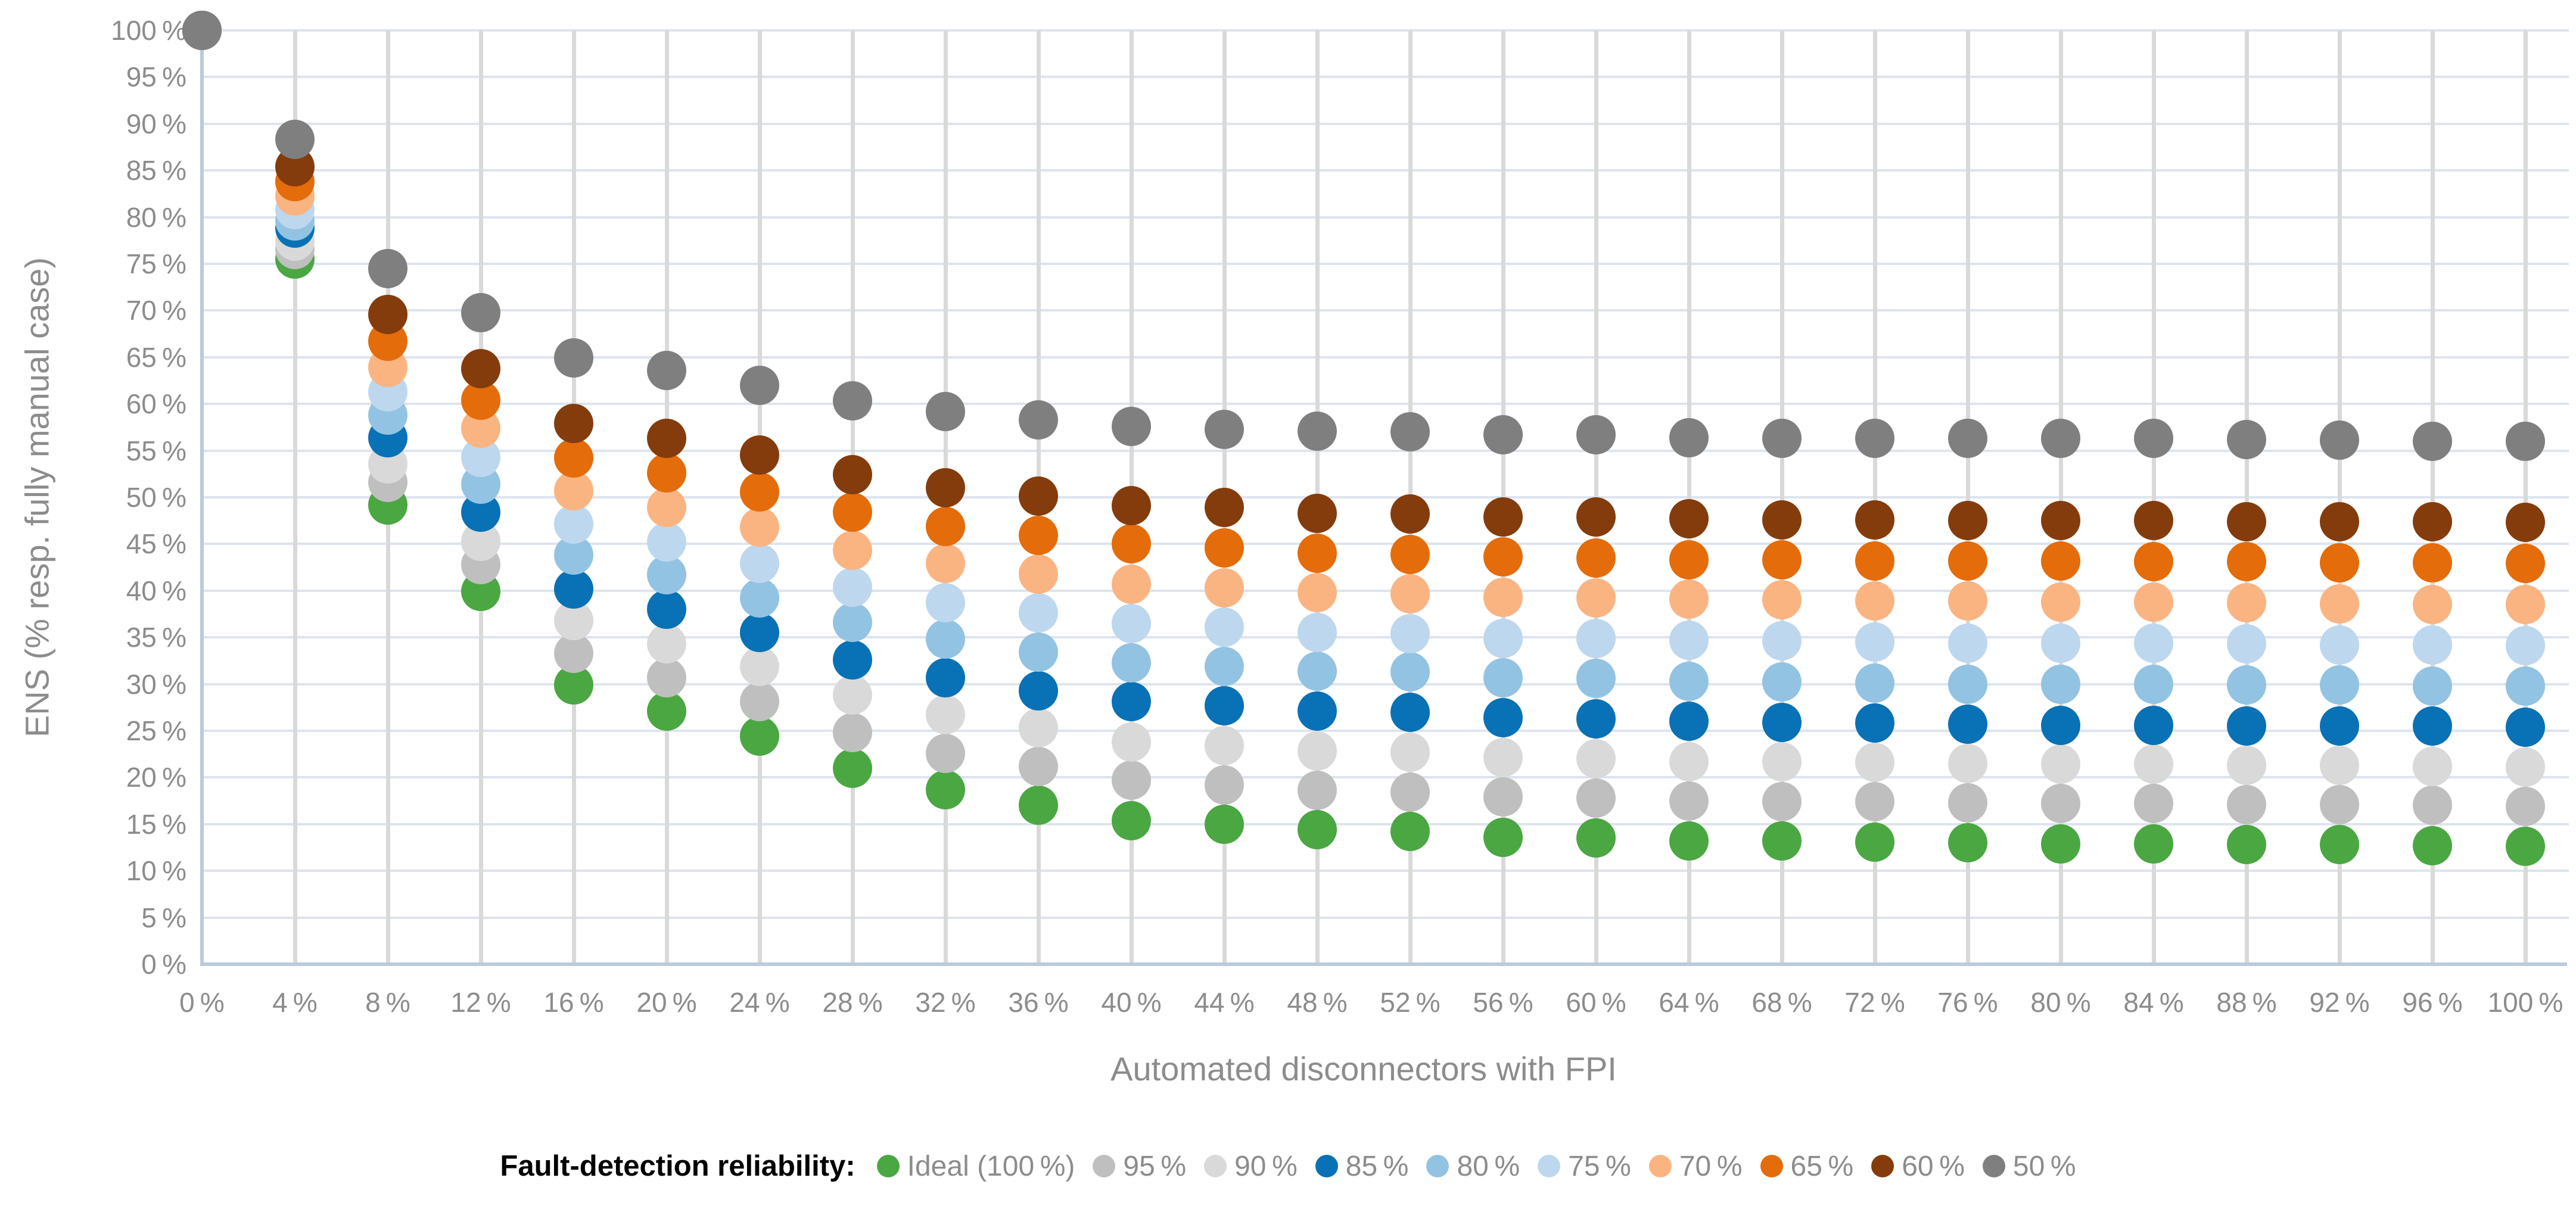  Describe the element at coordinates (1874, 1002) in the screenshot. I see `x-axis-tick-label: 72 %` at that location.